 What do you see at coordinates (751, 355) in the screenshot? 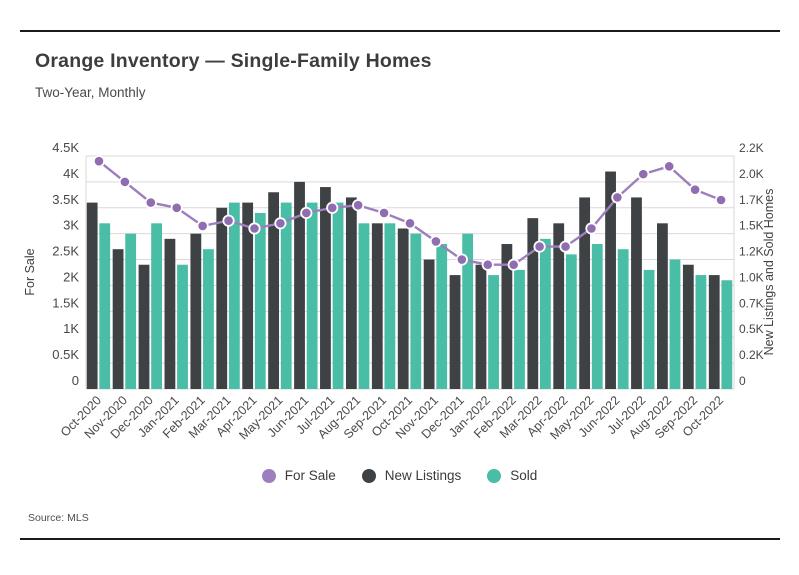
I see `right-axis-tick: 0.2K` at bounding box center [751, 355].